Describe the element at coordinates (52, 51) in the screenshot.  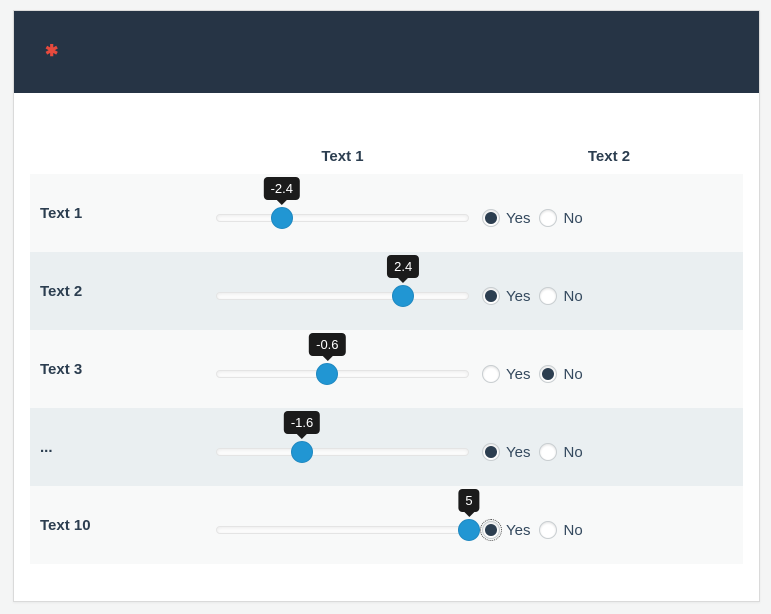
I see `required-asterisk-icon: ✱` at that location.